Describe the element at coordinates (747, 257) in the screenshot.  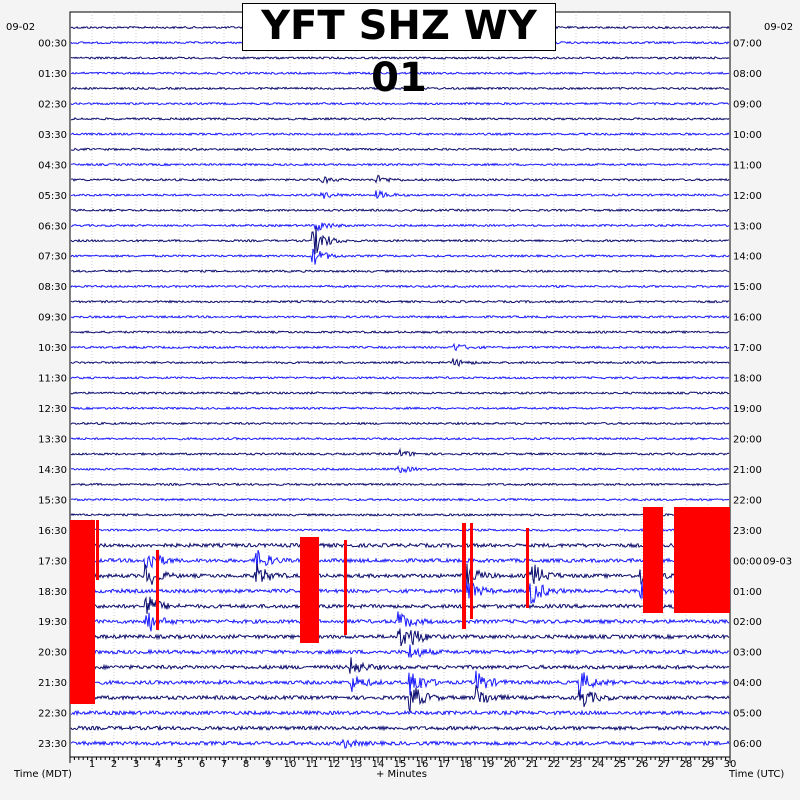
I see `right-time-label: 14:00` at that location.